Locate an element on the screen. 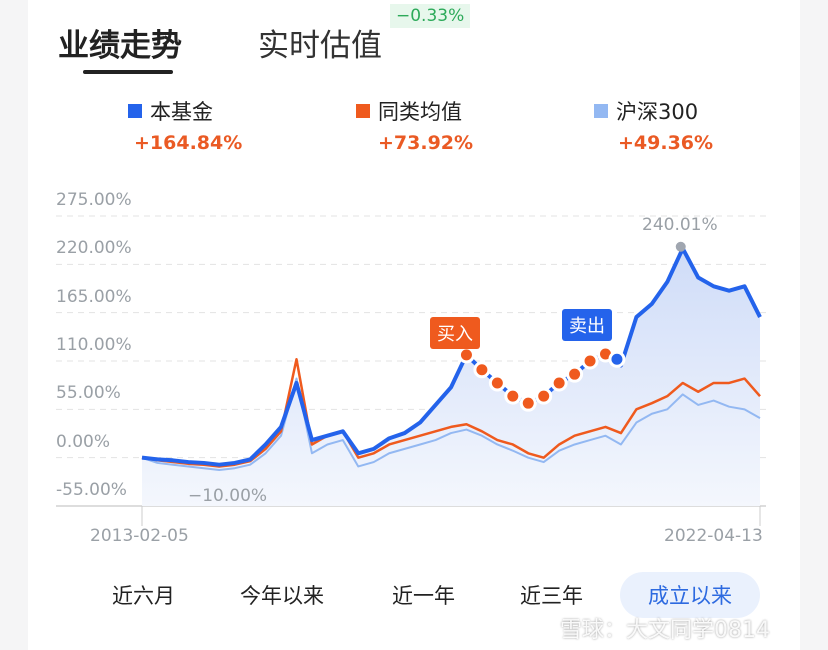  min-label: −10.00% is located at coordinates (228, 496).